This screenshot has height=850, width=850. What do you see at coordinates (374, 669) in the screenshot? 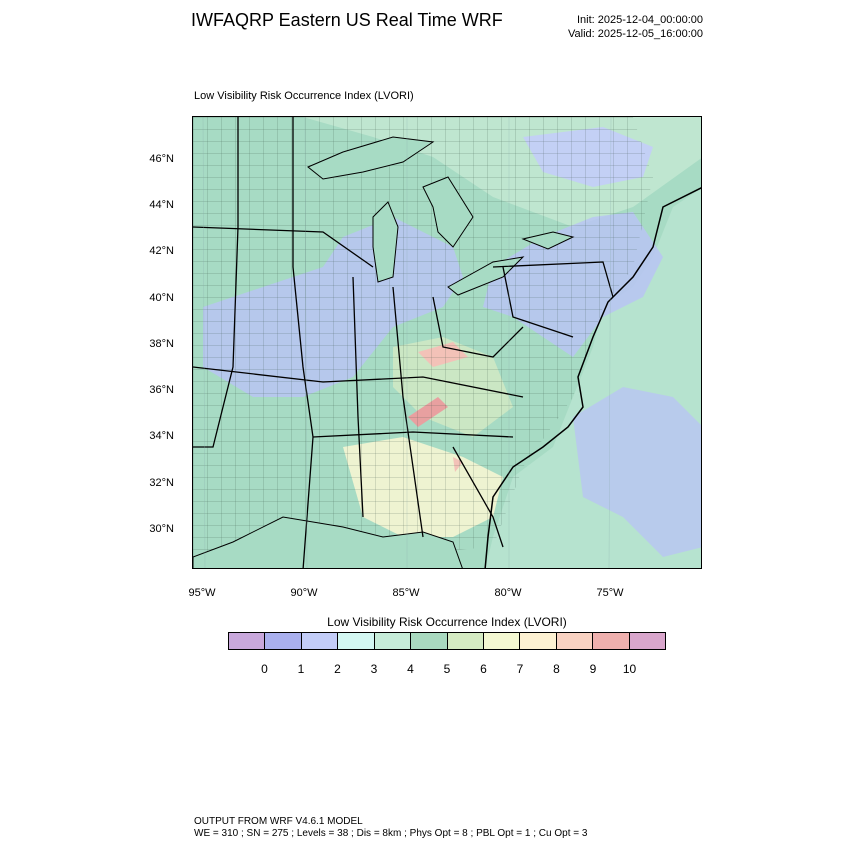
I see `colorbar-tick-label: 3` at bounding box center [374, 669].